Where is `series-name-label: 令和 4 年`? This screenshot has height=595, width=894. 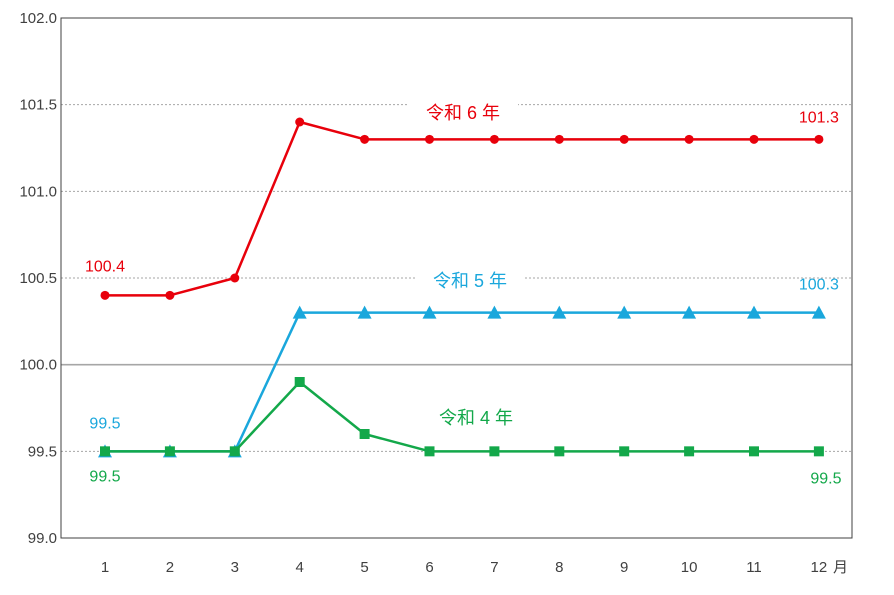
series-name-label: 令和 4 年 is located at coordinates (476, 418).